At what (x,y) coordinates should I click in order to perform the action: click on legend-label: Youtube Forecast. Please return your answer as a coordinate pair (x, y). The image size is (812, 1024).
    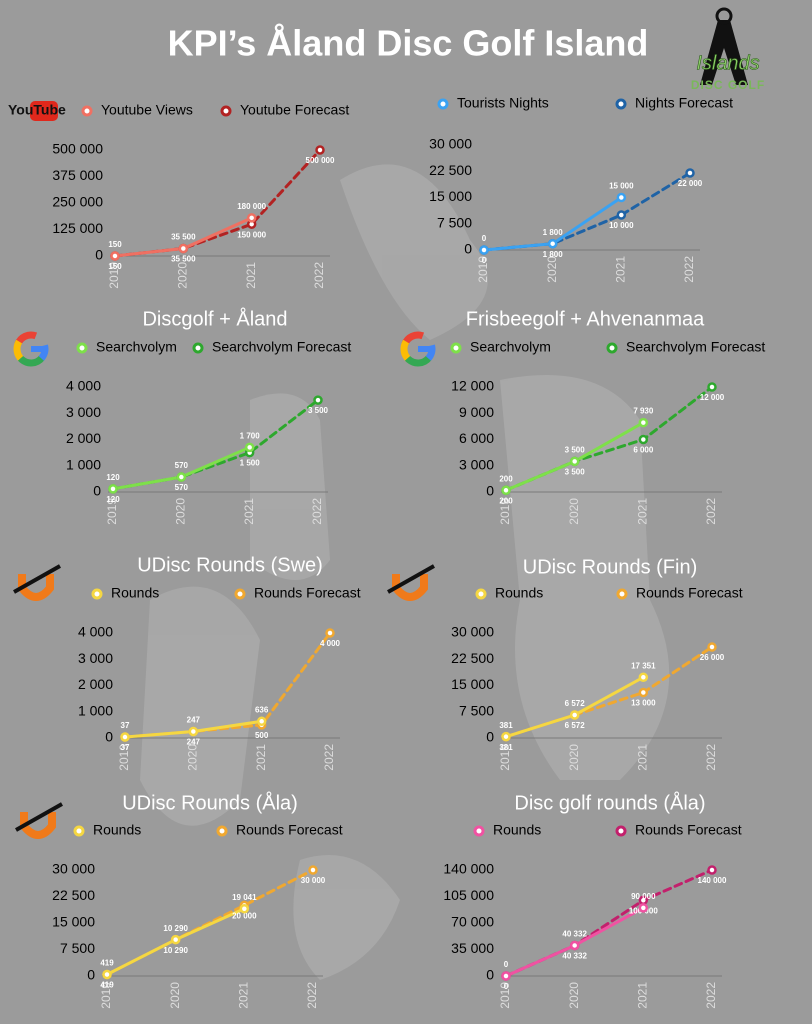
    Looking at the image, I should click on (294, 110).